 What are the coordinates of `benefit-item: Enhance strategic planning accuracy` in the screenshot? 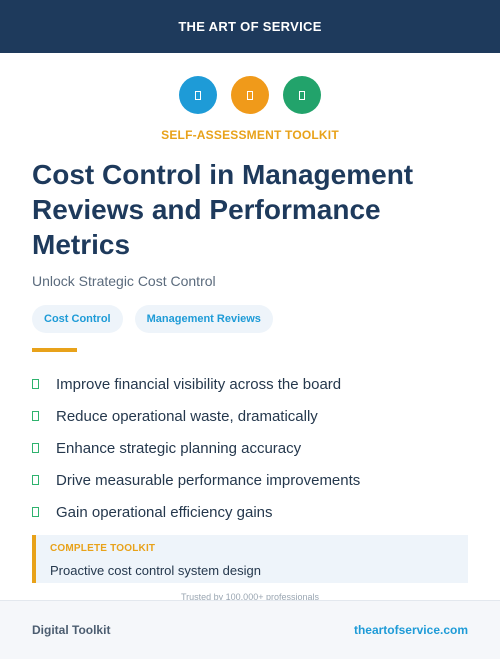 It's located at (252, 448).